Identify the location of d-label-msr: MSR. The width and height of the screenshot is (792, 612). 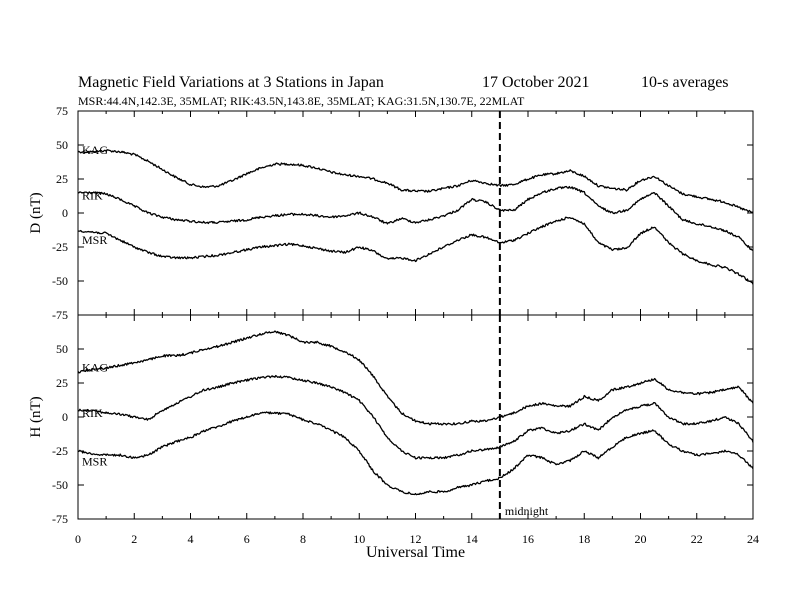
(94, 240).